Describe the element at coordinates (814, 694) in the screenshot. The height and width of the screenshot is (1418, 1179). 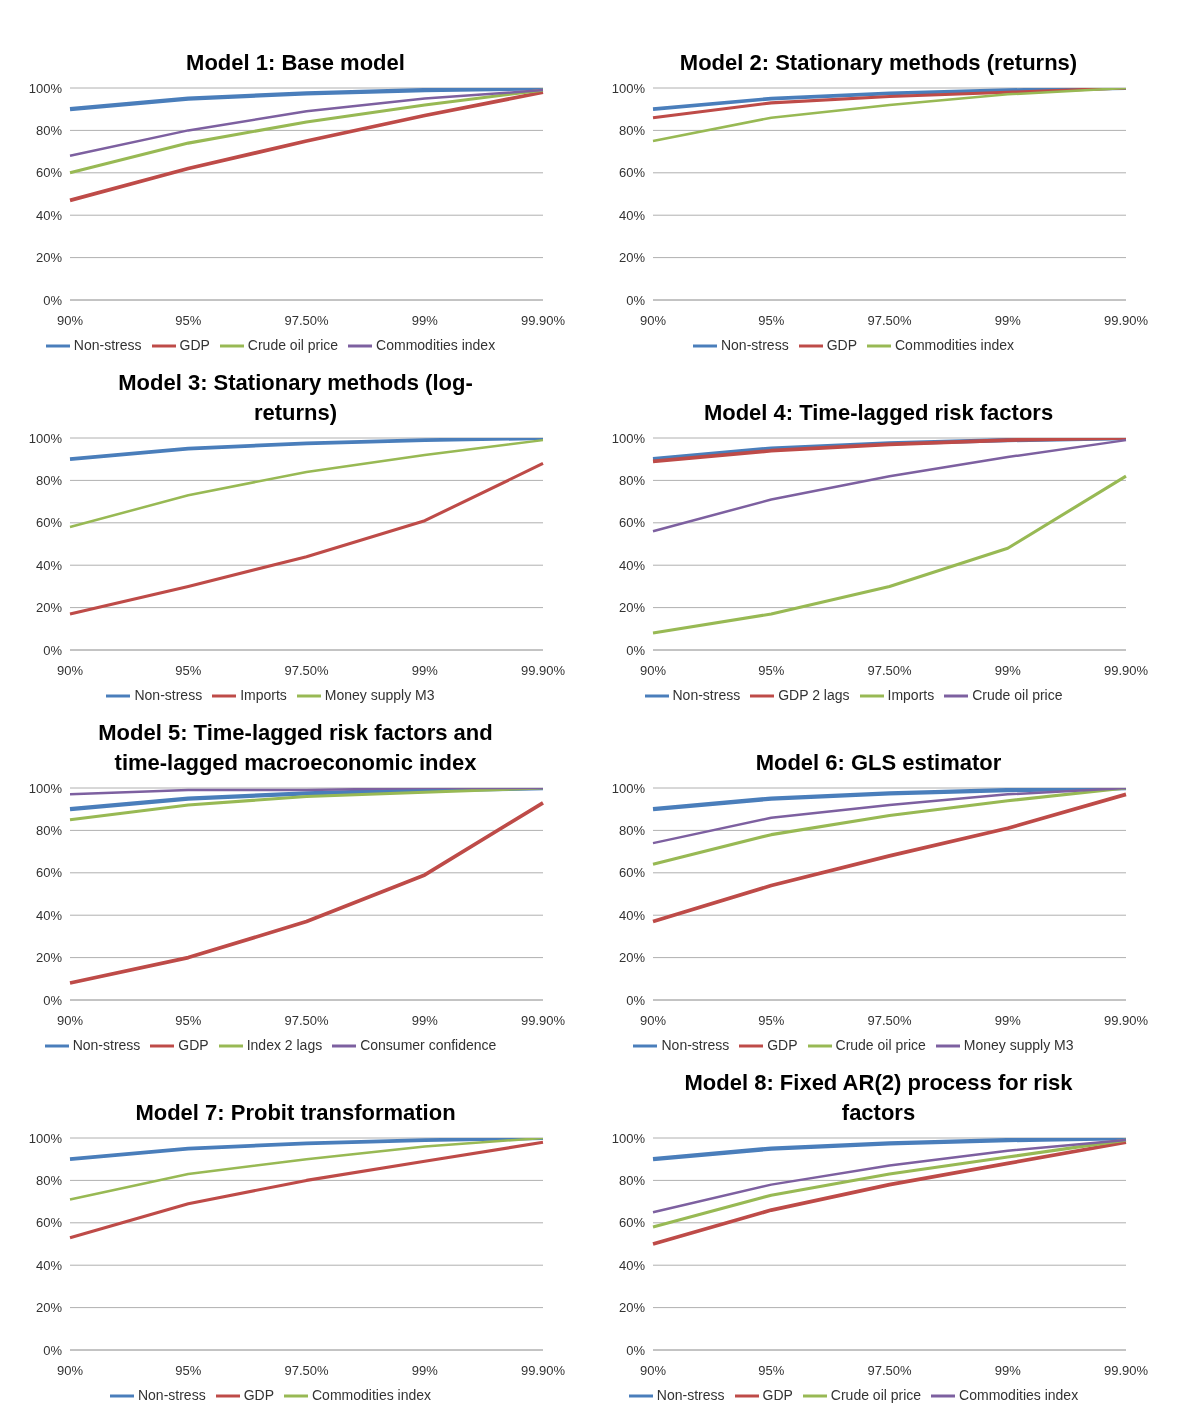
I see `legend-label: GDP 2 lags` at that location.